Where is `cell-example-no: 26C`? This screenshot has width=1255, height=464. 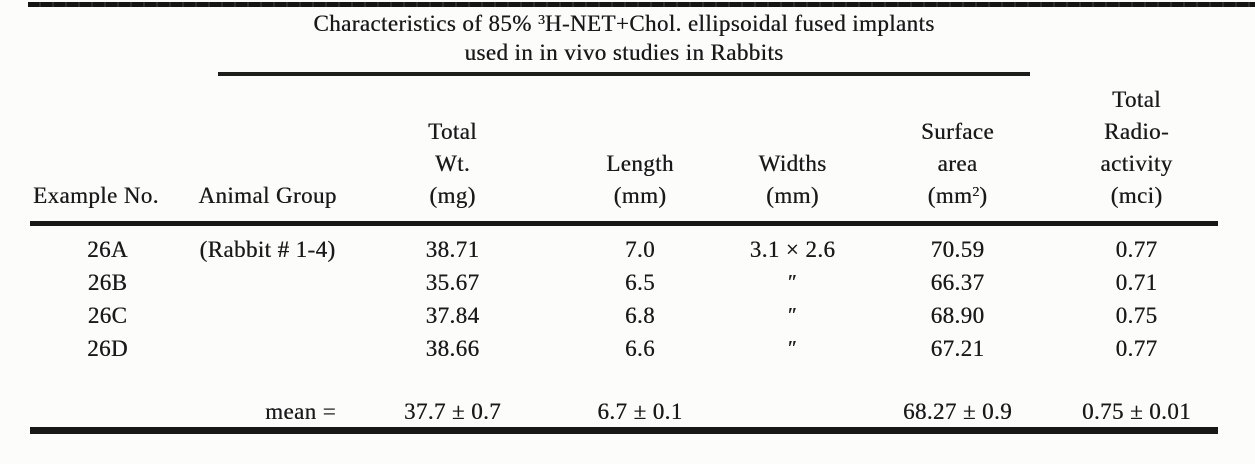 cell-example-no: 26C is located at coordinates (107, 315).